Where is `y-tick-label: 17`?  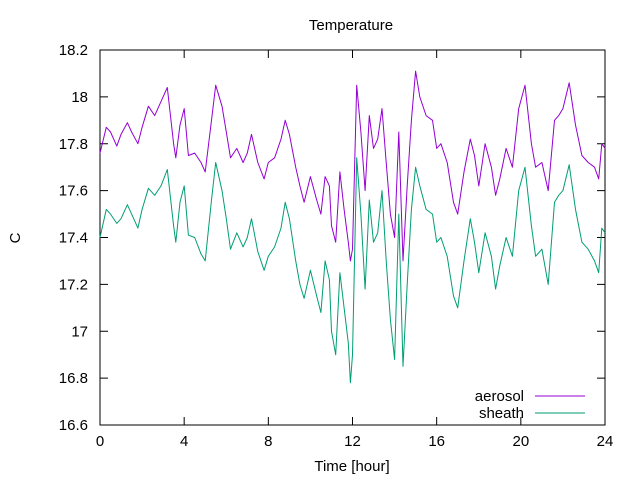 y-tick-label: 17 is located at coordinates (79, 331).